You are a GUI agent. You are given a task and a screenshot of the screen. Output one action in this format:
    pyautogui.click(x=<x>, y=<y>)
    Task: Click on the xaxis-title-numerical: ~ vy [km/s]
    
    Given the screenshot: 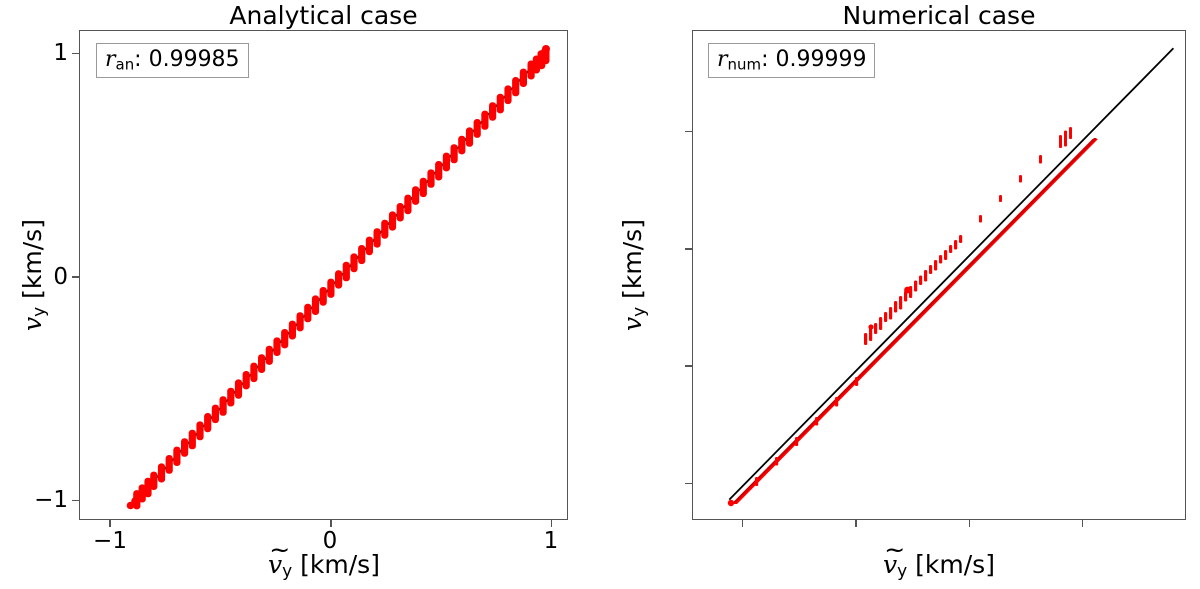 What is the action you would take?
    pyautogui.click(x=939, y=558)
    